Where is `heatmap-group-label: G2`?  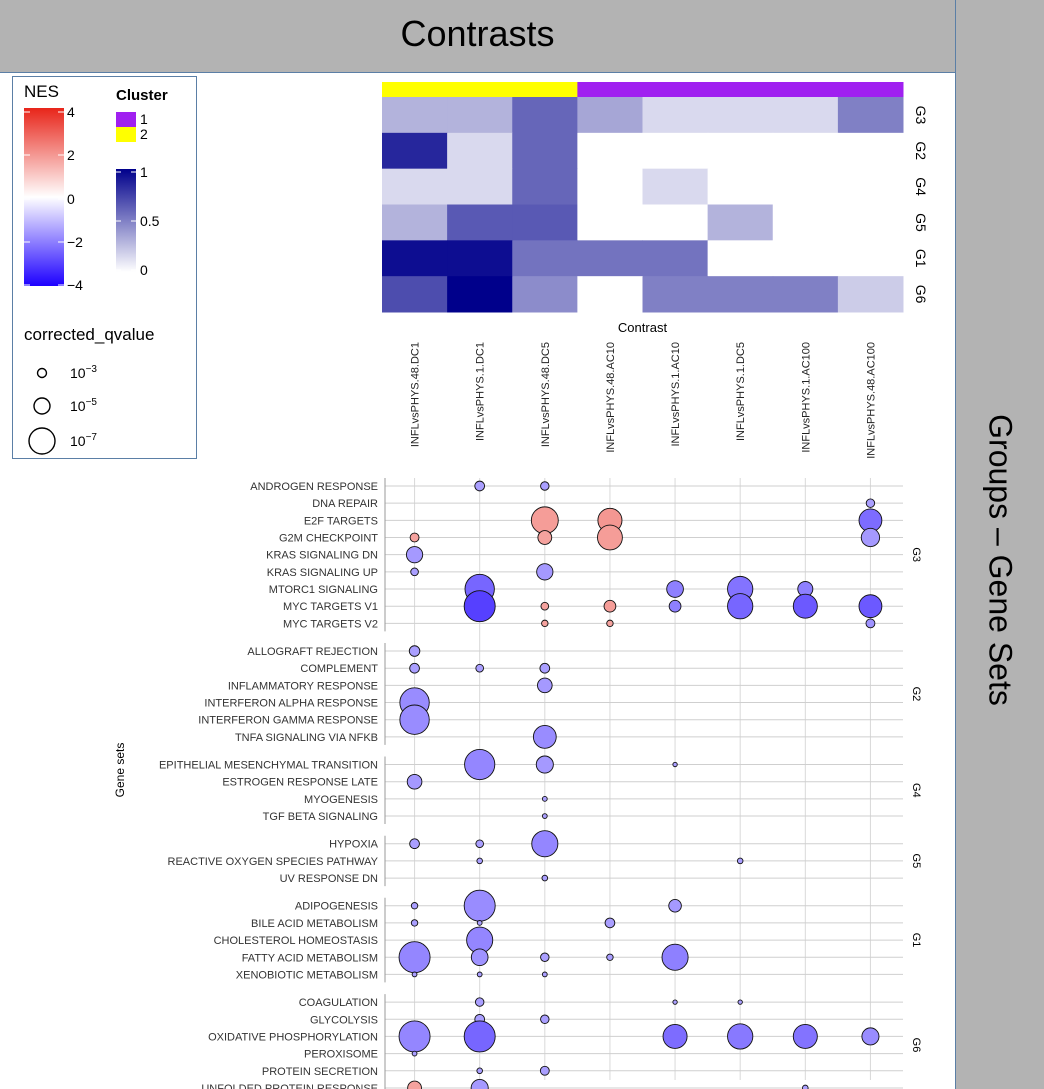 heatmap-group-label: G2 is located at coordinates (921, 150).